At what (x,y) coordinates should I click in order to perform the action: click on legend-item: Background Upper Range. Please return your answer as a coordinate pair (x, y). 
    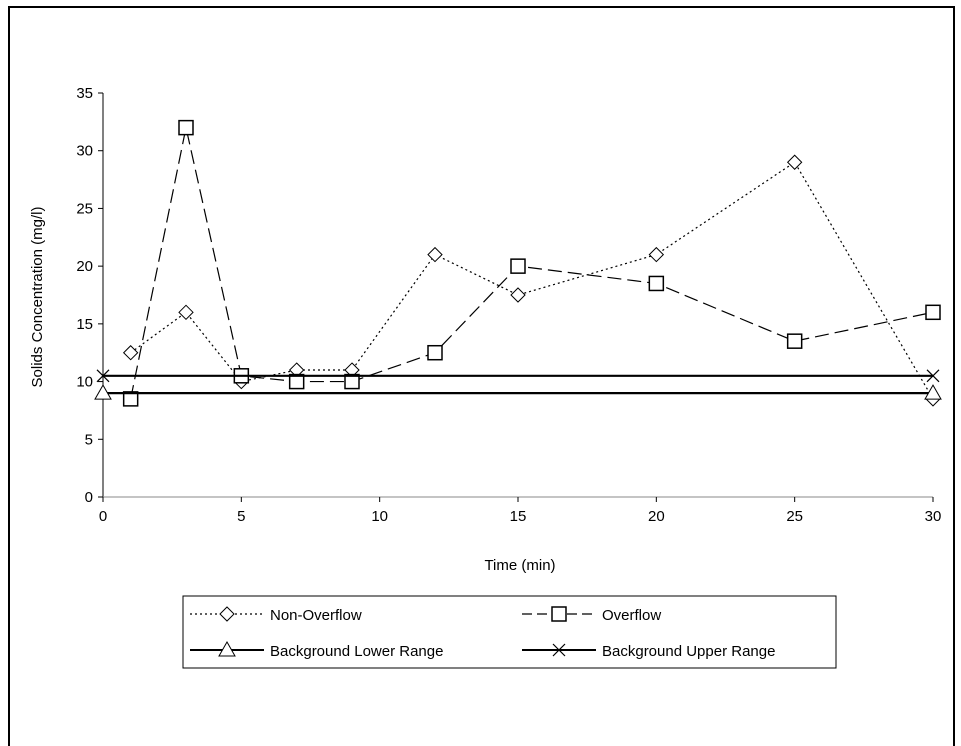
    Looking at the image, I should click on (648, 651).